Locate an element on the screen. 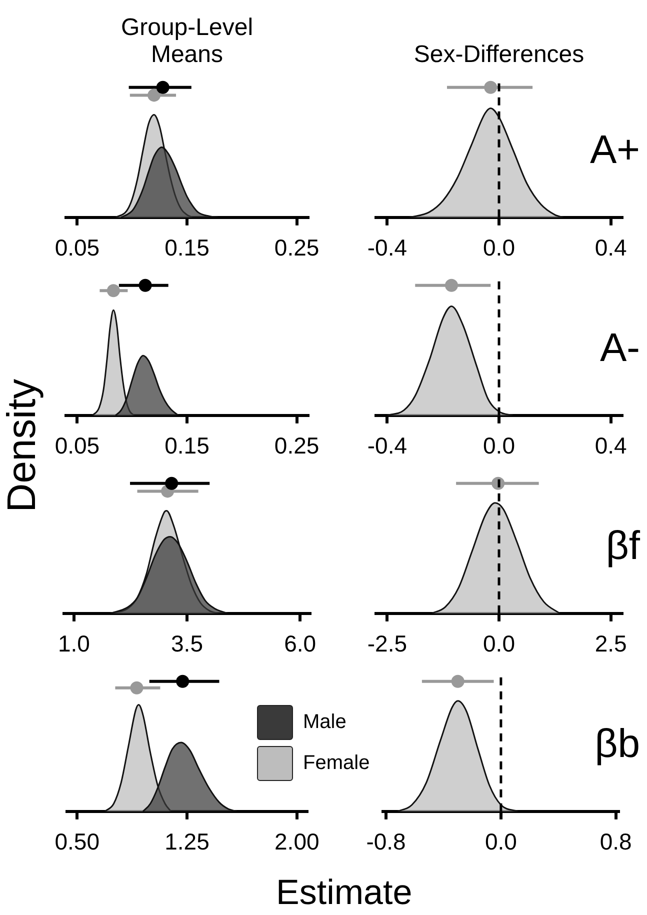  x-tick-label: 2.00 is located at coordinates (297, 841).